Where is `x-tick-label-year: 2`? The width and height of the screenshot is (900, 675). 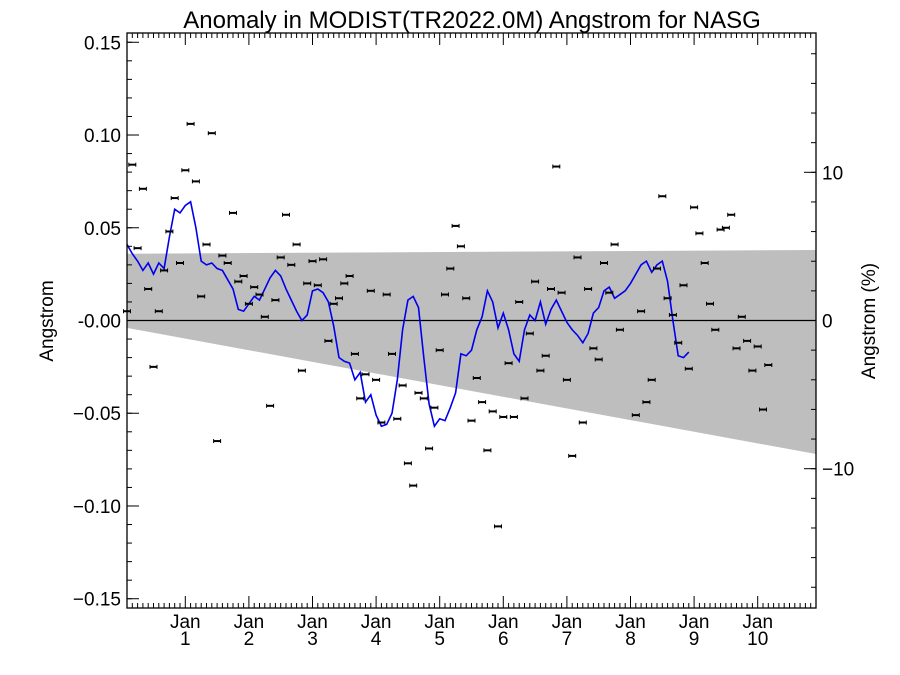 x-tick-label-year: 2 is located at coordinates (249, 639).